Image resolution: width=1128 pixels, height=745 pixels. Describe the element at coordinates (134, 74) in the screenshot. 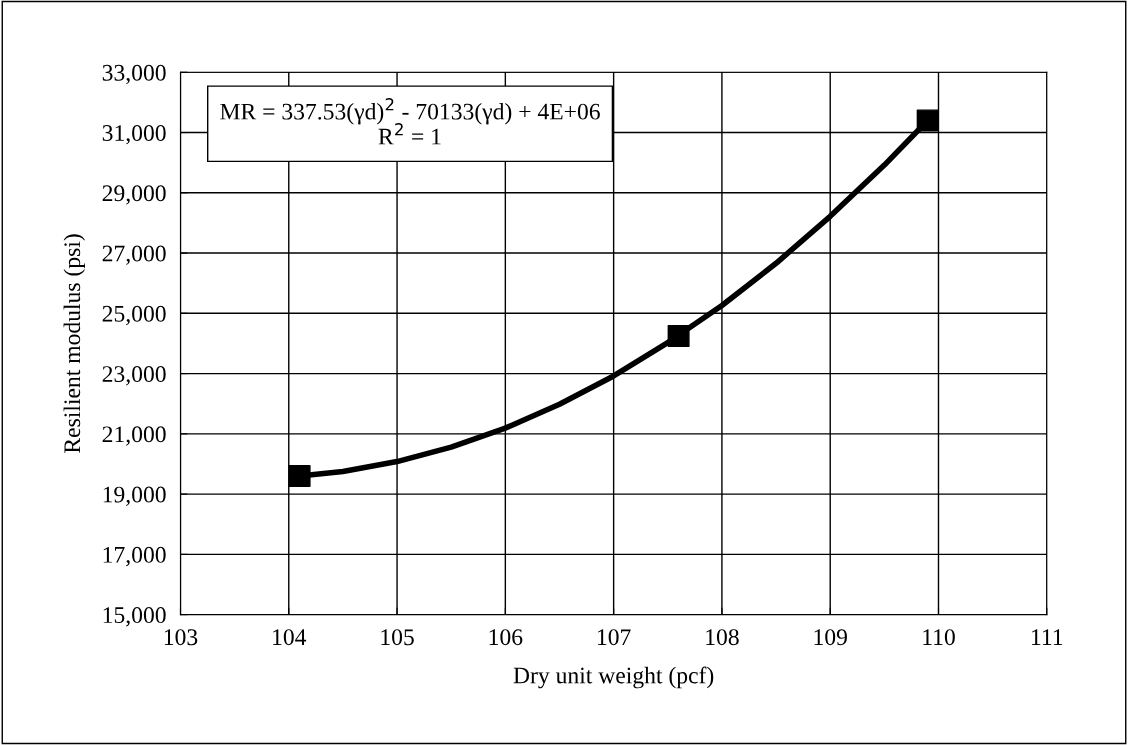

I see `y-tick-label: 33,000` at that location.